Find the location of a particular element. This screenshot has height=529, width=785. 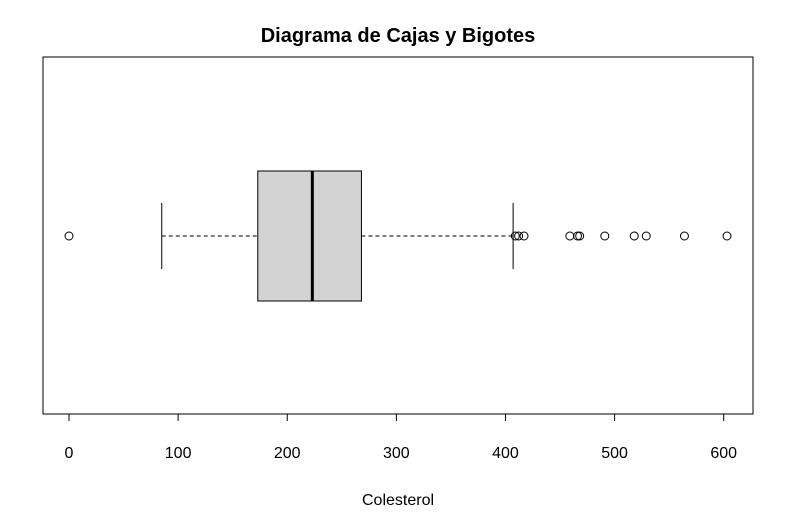

x-tick-label: 200 is located at coordinates (287, 453).